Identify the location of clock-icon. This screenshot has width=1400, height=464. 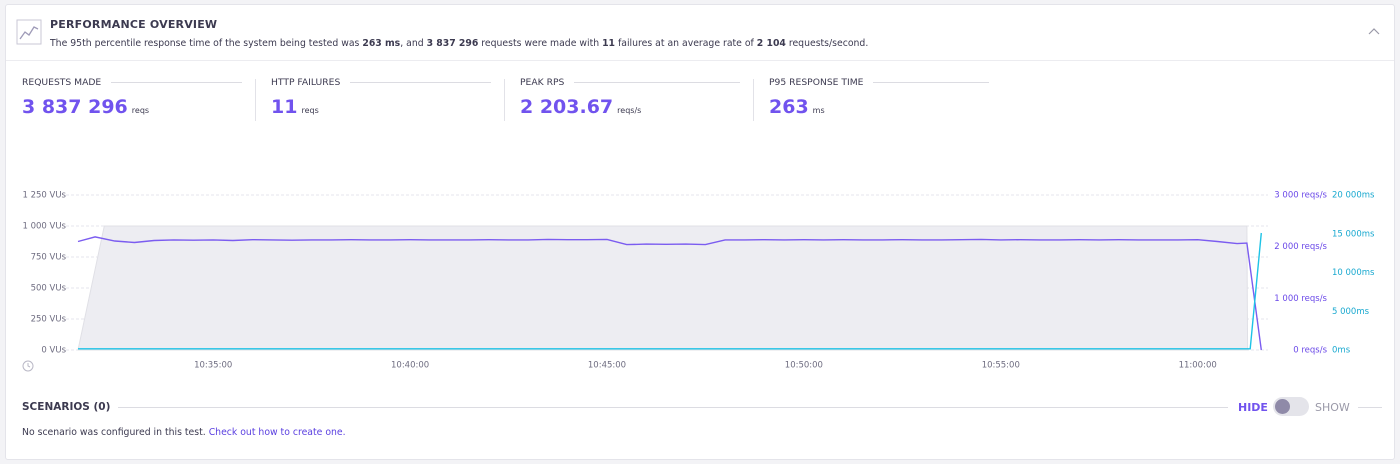
(28, 366).